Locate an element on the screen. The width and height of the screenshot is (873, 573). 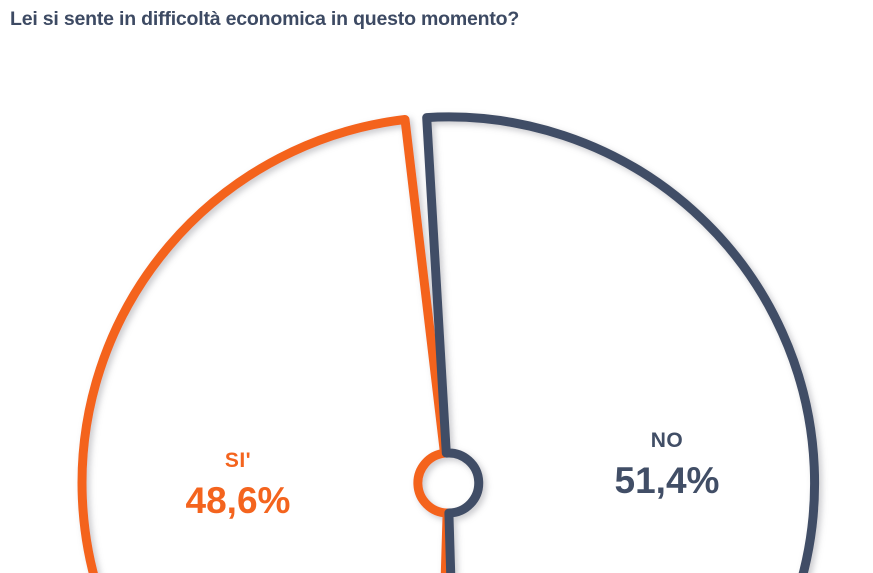
slice-name-no: NO is located at coordinates (667, 440).